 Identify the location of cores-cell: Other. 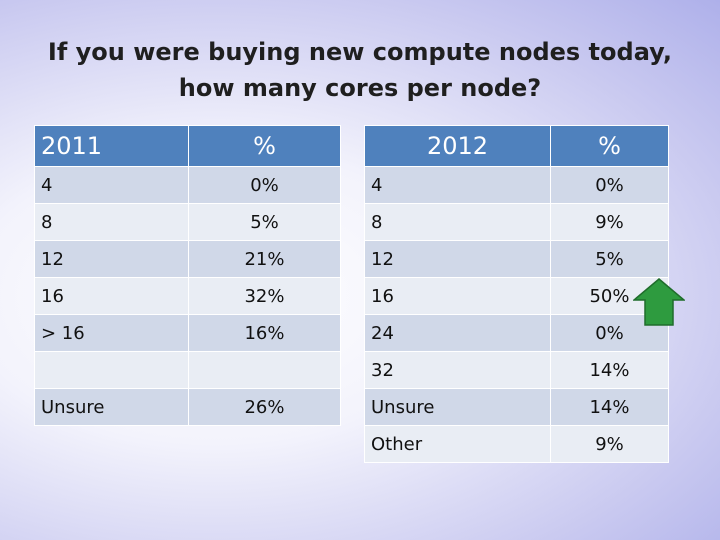
(457, 444).